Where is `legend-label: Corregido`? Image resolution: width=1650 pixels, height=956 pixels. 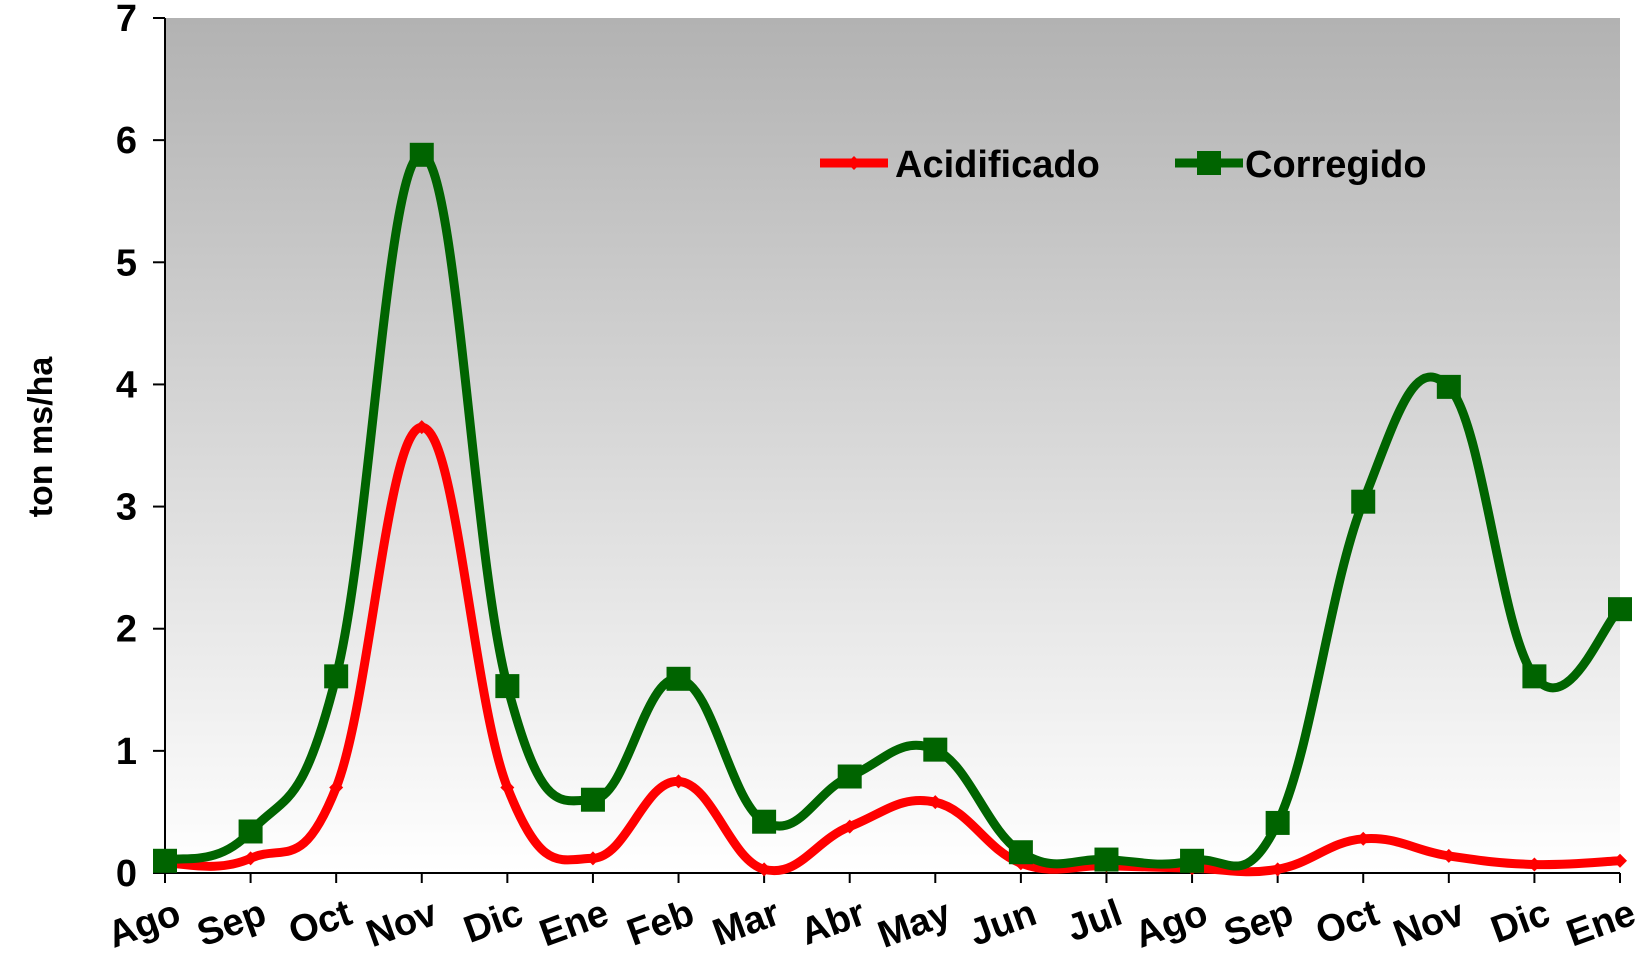 legend-label: Corregido is located at coordinates (1336, 165).